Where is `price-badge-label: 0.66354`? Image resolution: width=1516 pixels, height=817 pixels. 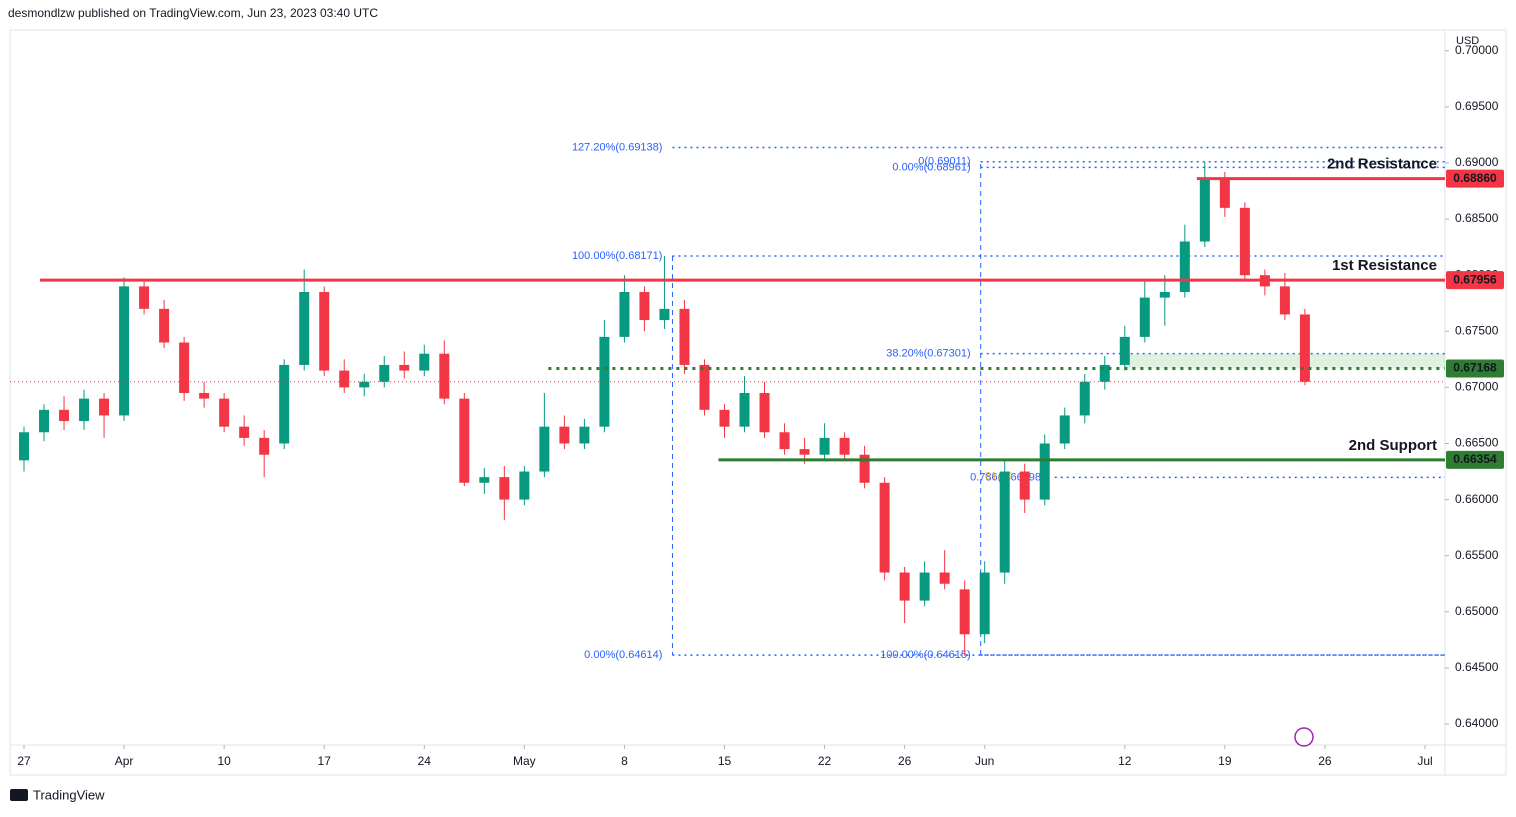
price-badge-label: 0.66354 is located at coordinates (1475, 459).